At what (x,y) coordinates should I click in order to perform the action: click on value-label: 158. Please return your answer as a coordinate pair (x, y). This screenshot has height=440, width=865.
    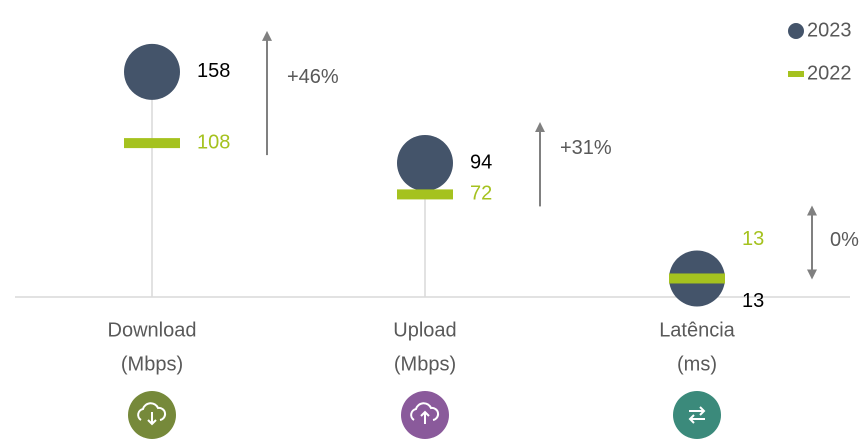
    Looking at the image, I should click on (213, 71).